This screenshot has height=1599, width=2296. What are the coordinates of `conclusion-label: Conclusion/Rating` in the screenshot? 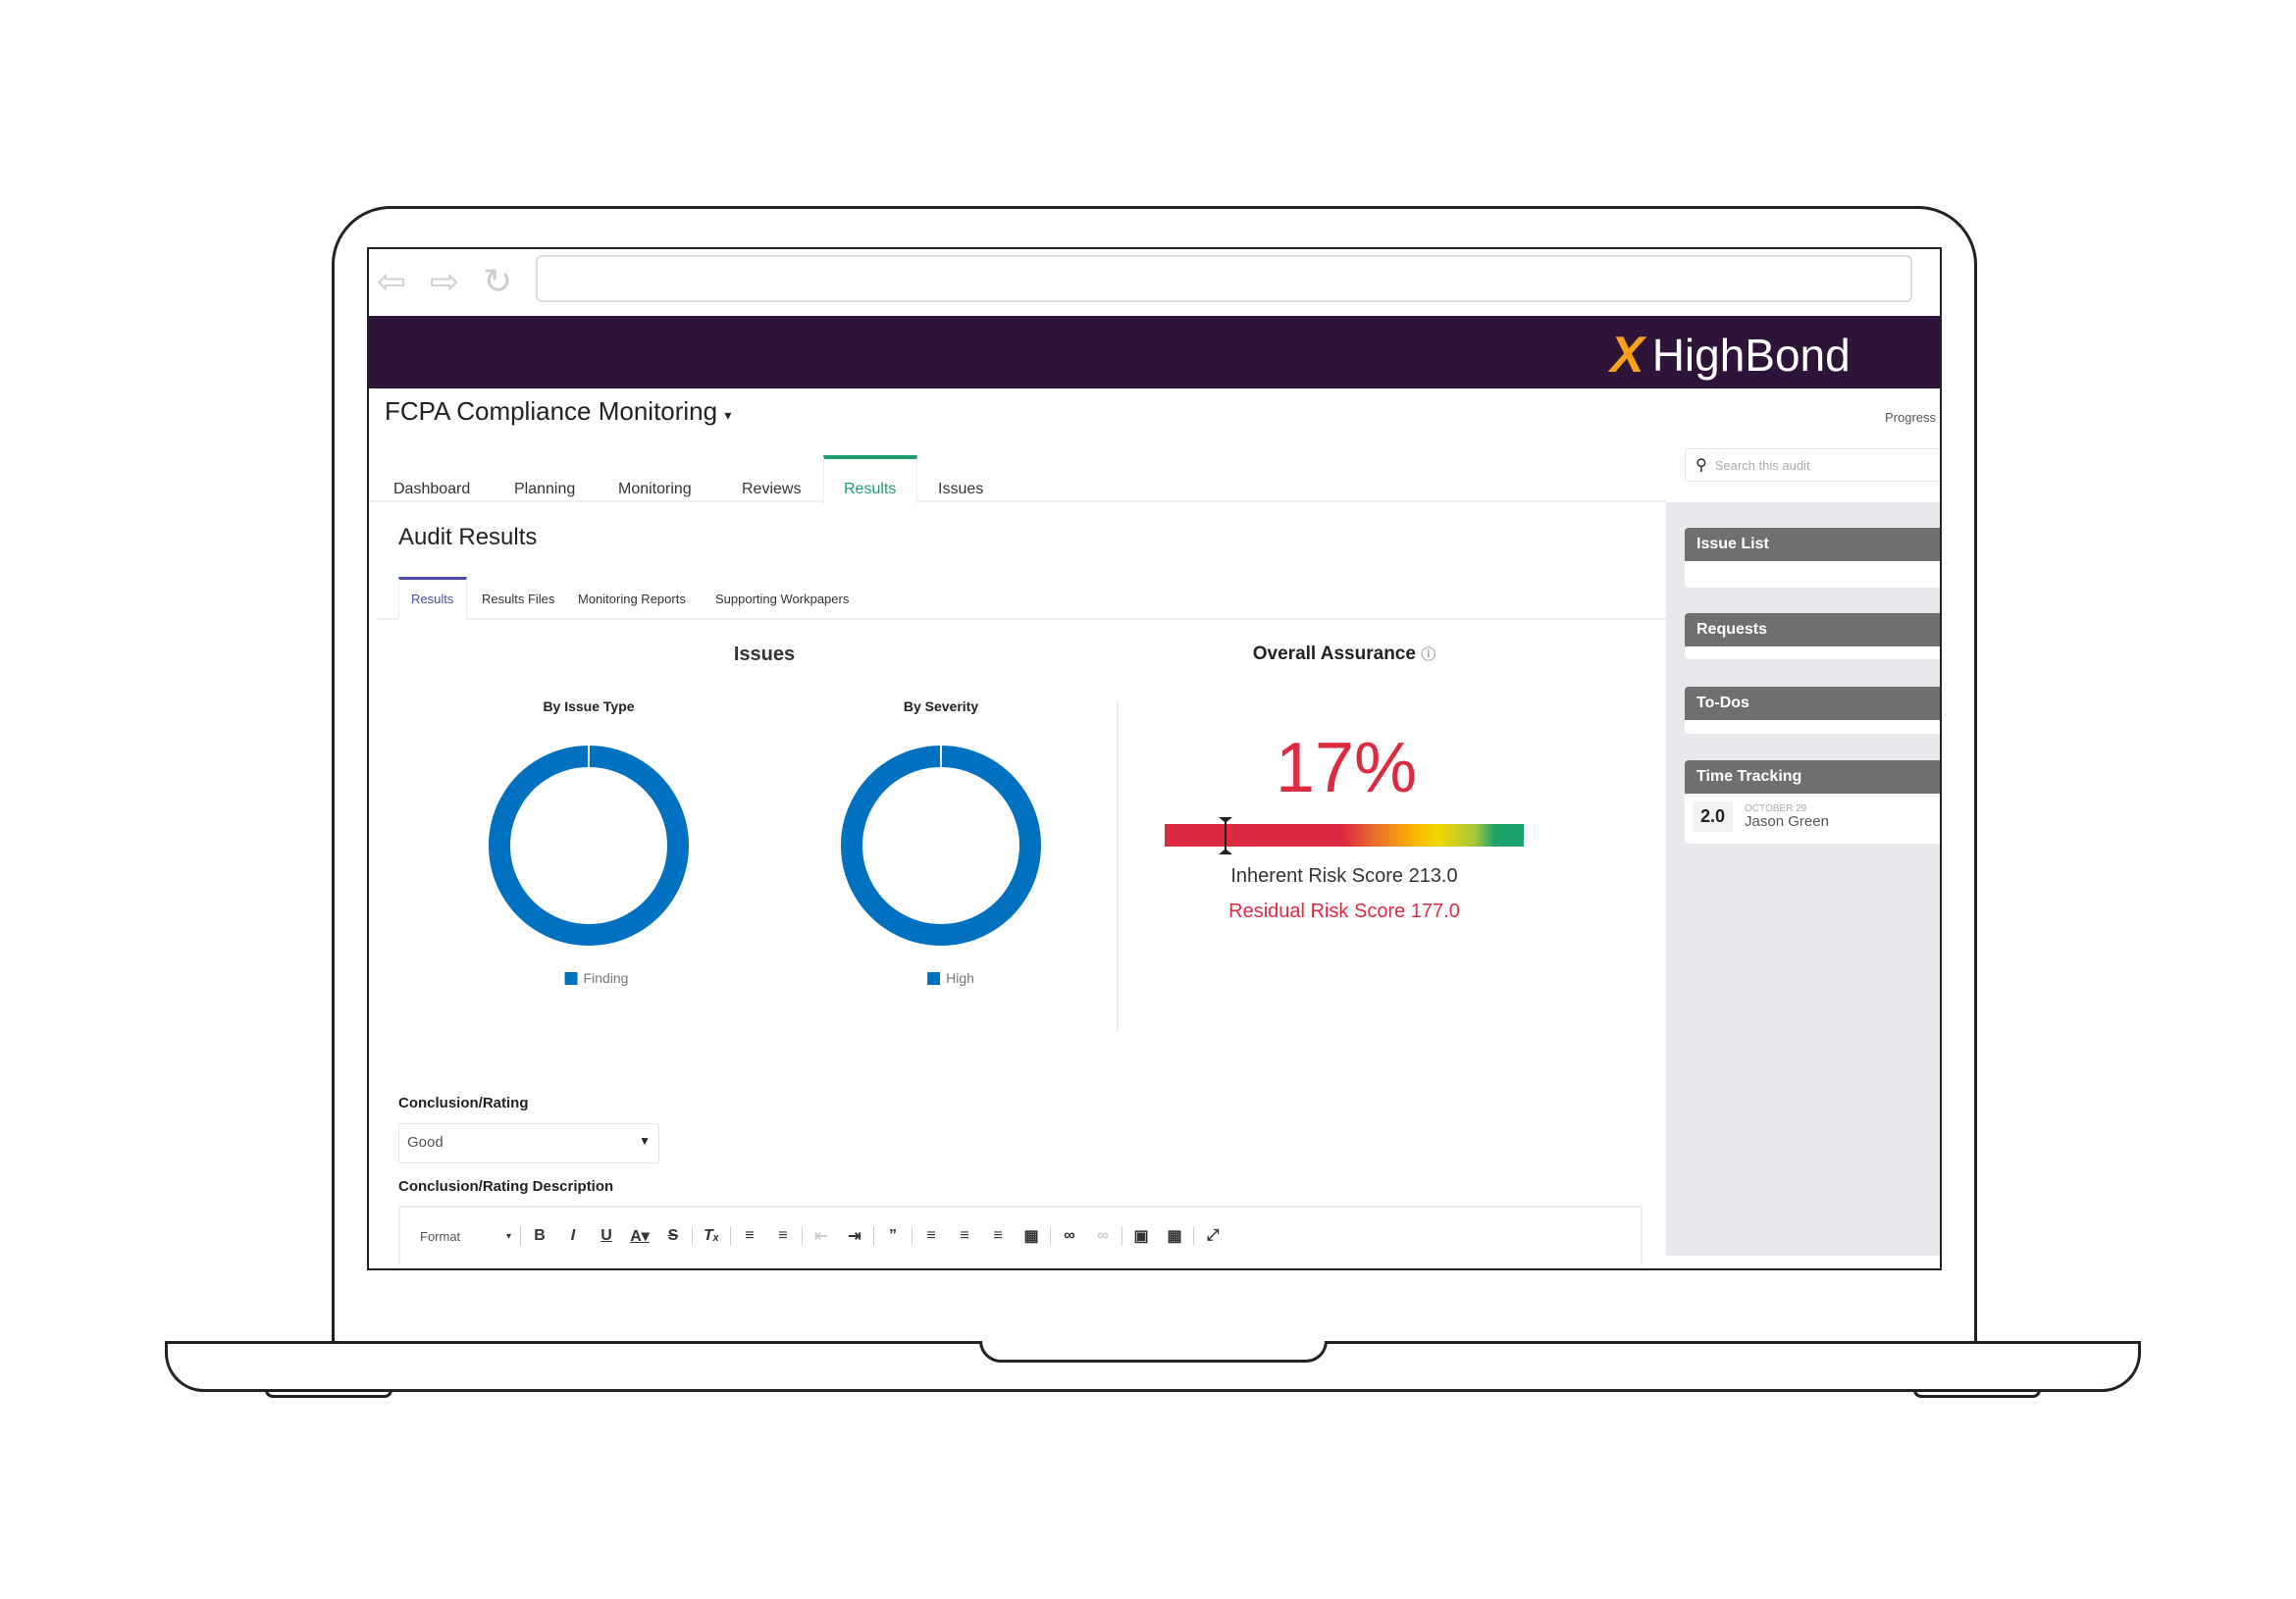 It's located at (463, 1103).